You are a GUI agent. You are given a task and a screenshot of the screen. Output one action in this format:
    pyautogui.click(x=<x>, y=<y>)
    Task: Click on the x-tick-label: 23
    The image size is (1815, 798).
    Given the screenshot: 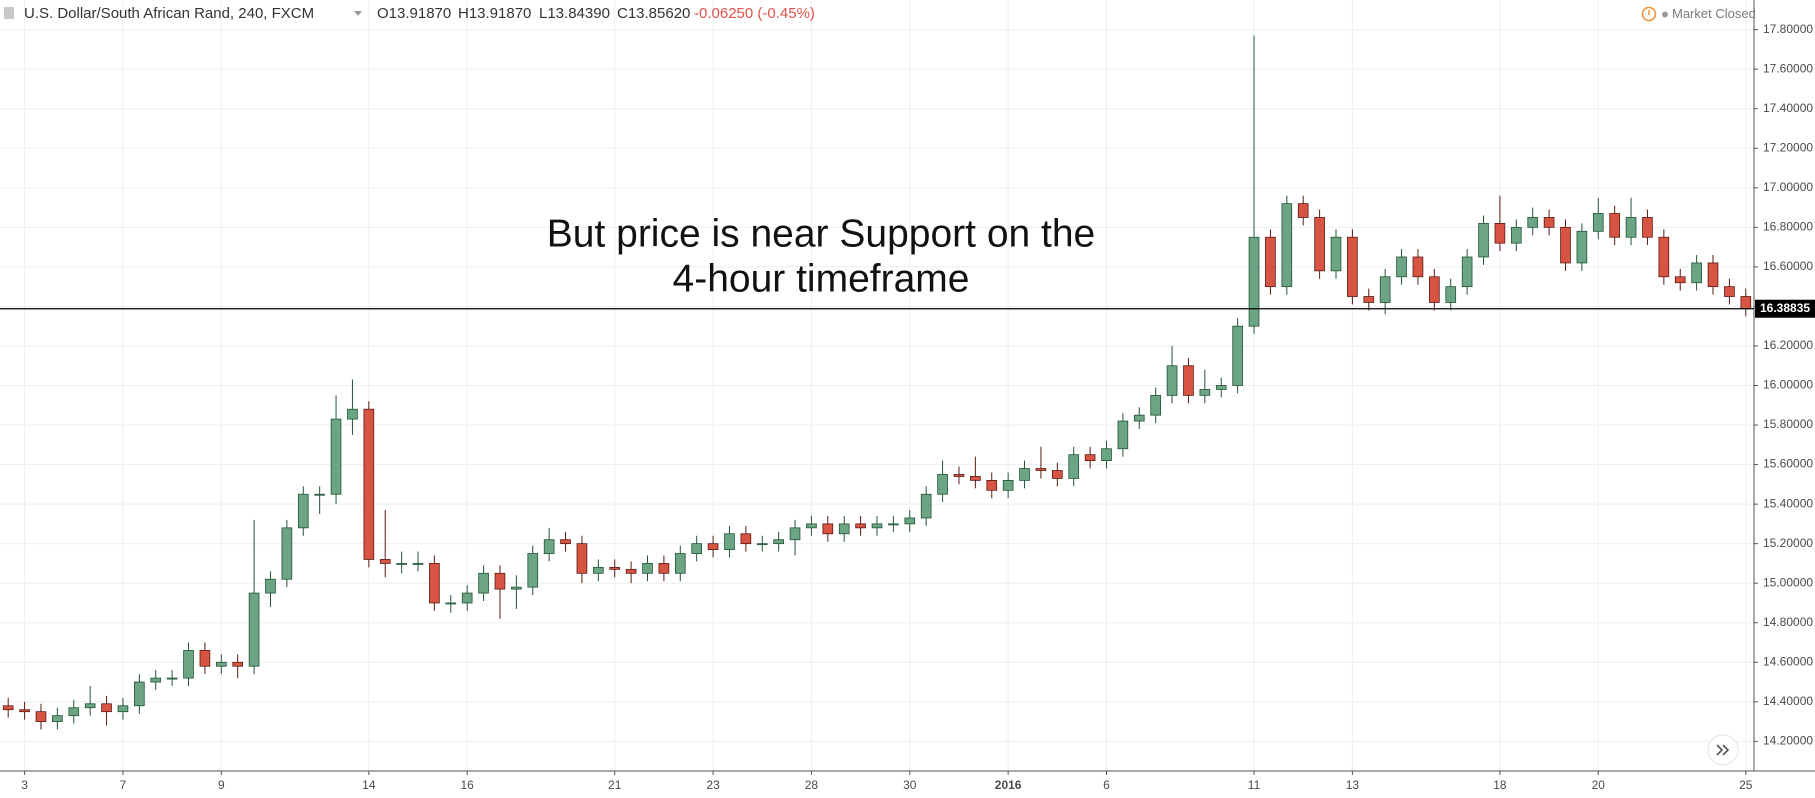 What is the action you would take?
    pyautogui.click(x=713, y=785)
    